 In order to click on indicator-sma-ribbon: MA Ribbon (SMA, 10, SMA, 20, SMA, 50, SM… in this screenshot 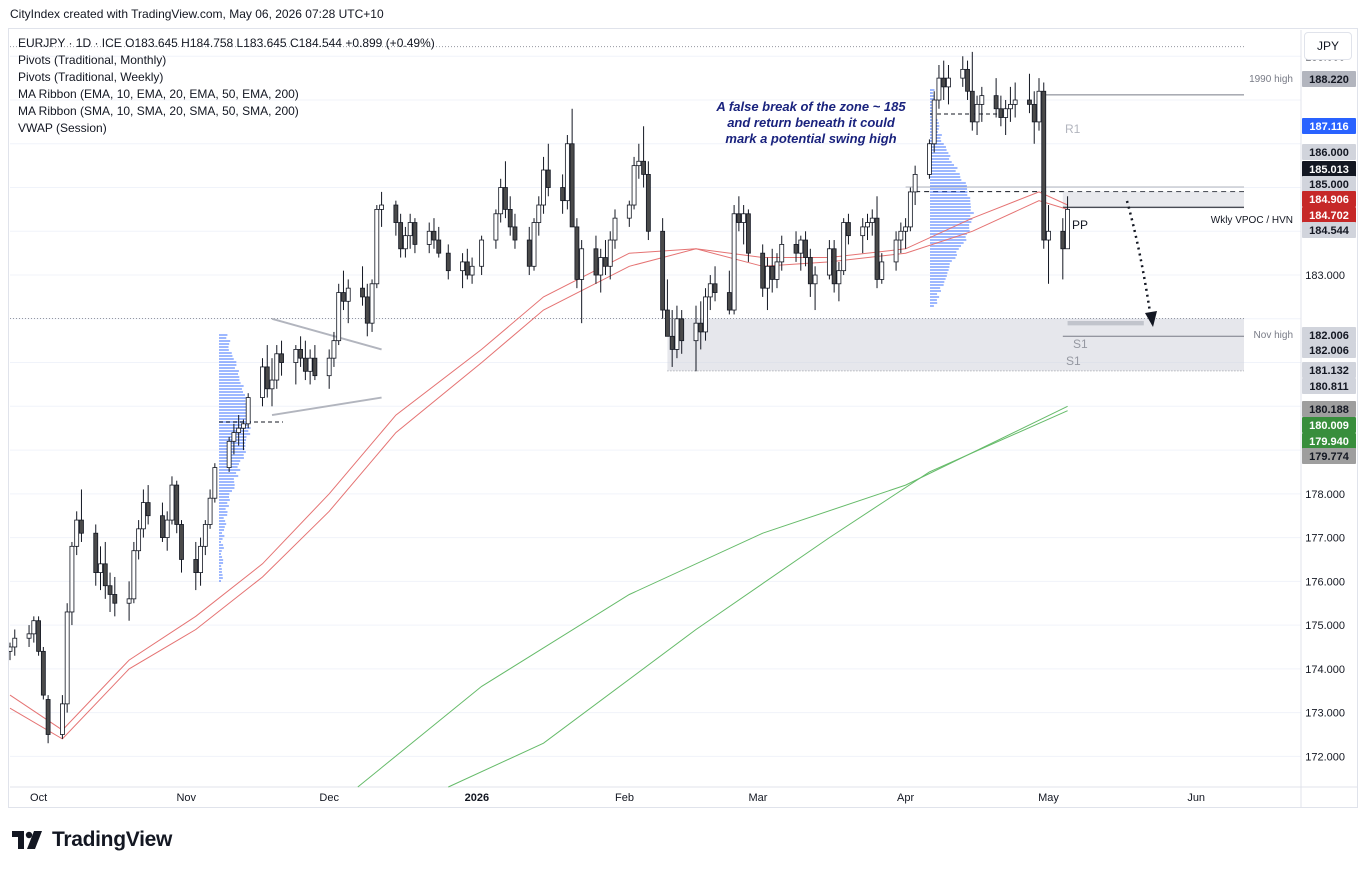, I will do `click(226, 111)`.